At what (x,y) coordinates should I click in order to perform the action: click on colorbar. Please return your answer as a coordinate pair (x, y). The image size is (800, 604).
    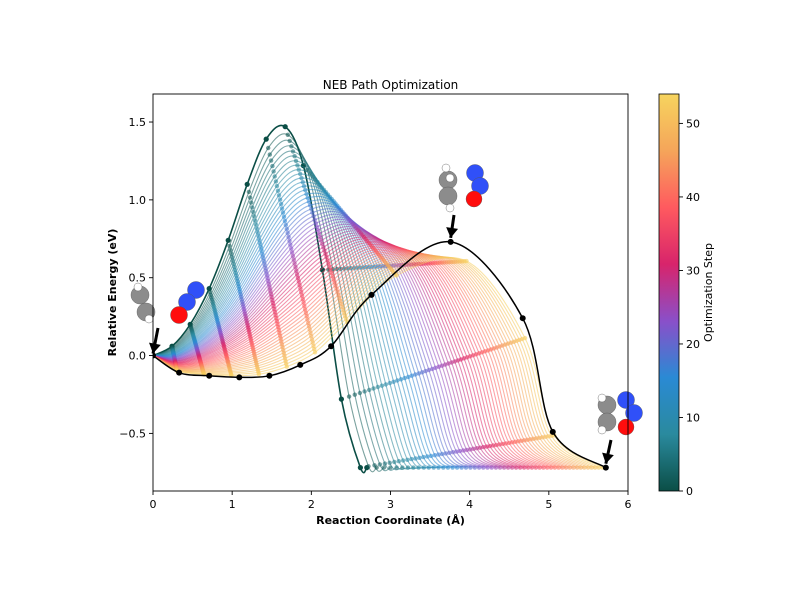
    Looking at the image, I should click on (669, 292).